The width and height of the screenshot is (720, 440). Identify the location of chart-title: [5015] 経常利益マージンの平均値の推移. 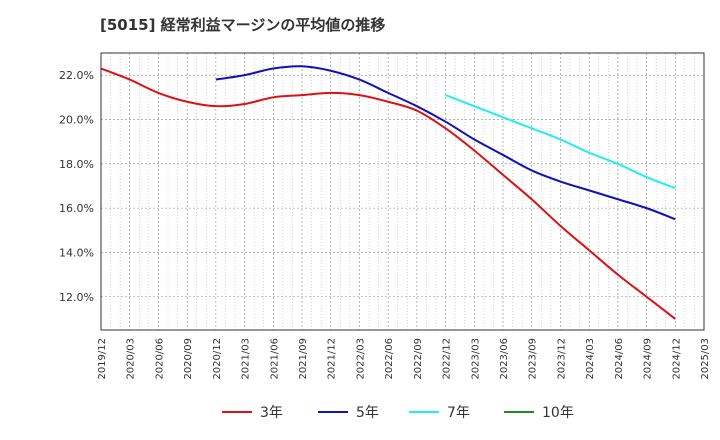
(243, 25).